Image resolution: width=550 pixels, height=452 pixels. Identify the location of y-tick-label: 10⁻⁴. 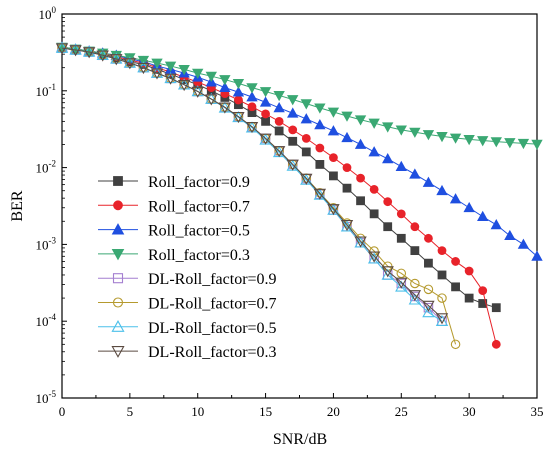
(46, 320).